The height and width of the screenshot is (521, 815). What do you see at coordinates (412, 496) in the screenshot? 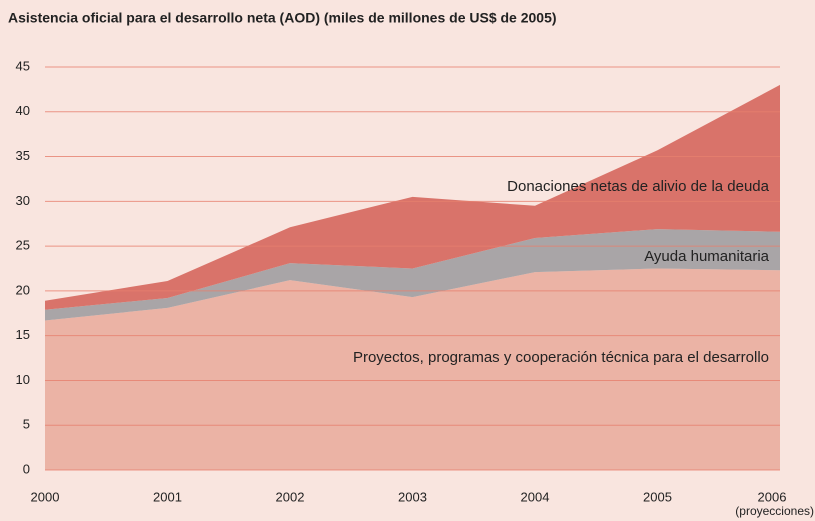
I see `x-tick-label: 2003` at bounding box center [412, 496].